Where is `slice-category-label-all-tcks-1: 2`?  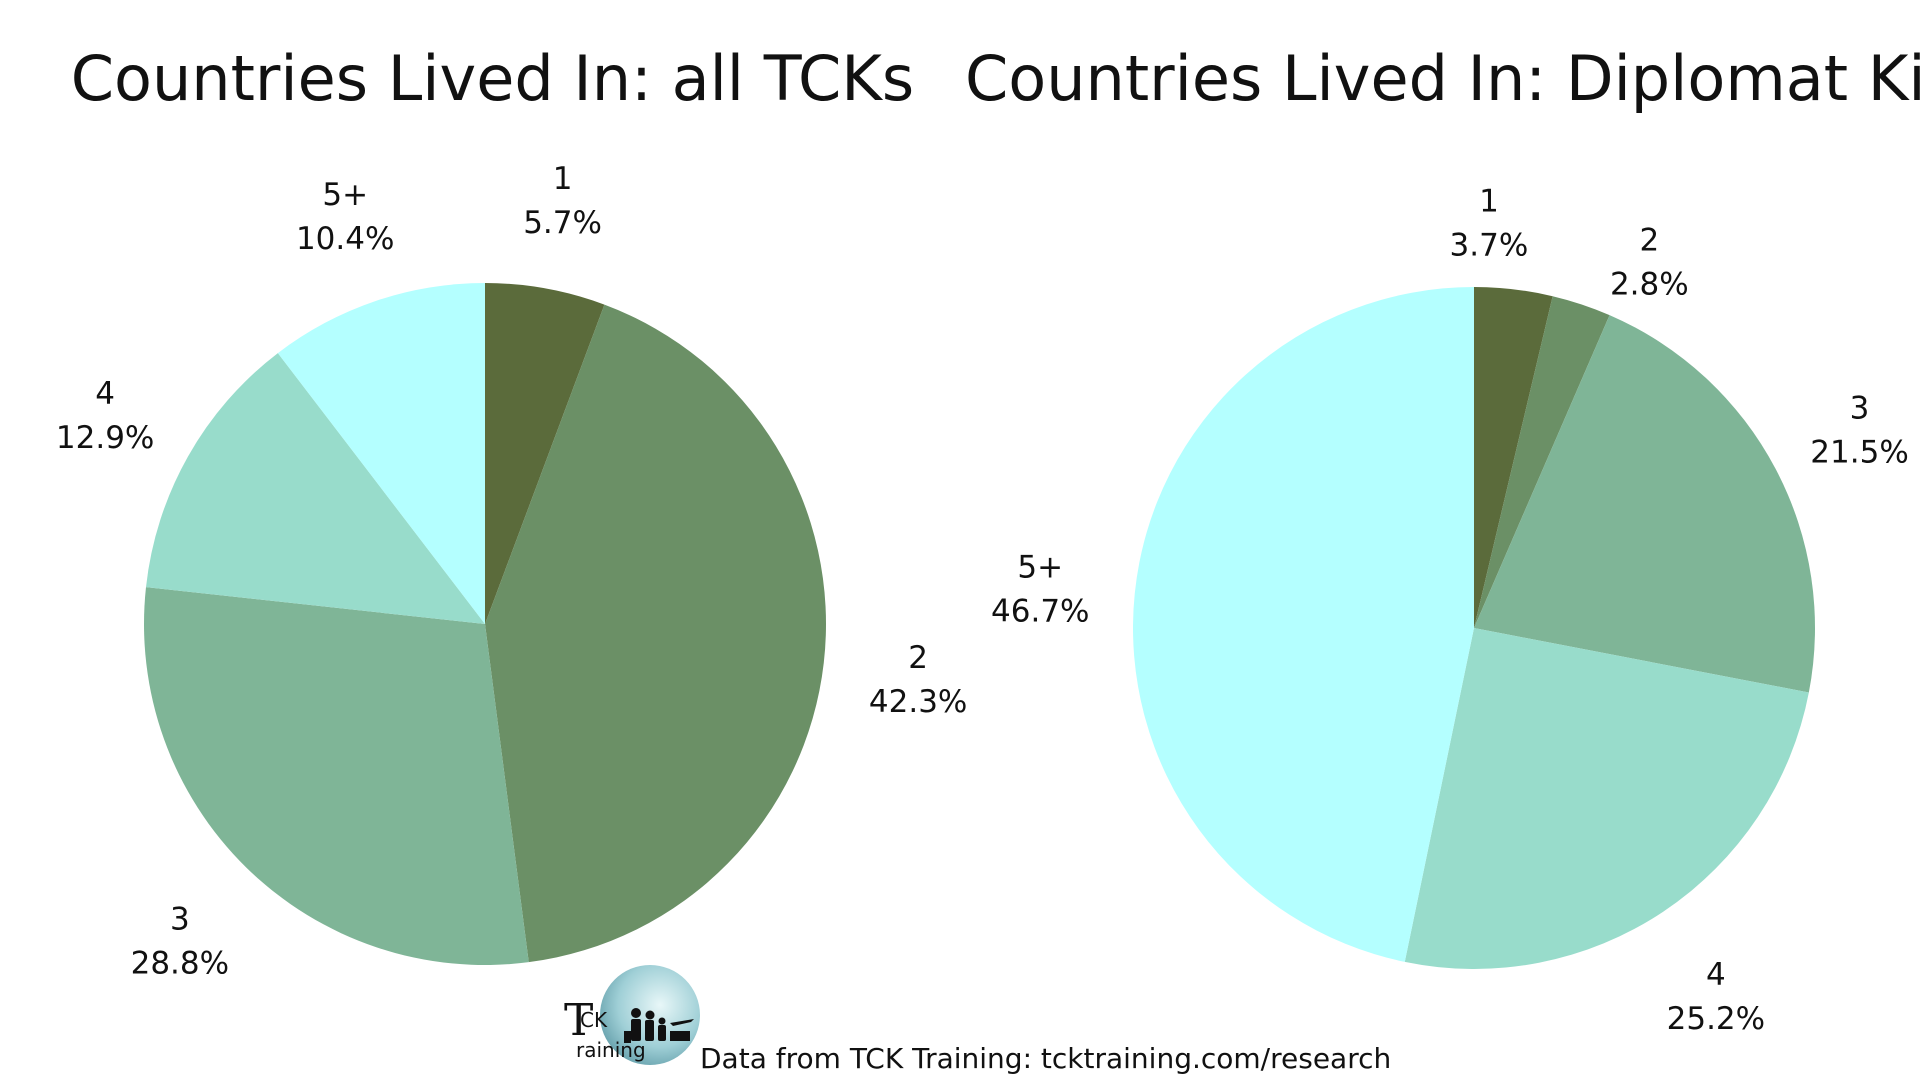 slice-category-label-all-tcks-1: 2 is located at coordinates (918, 658).